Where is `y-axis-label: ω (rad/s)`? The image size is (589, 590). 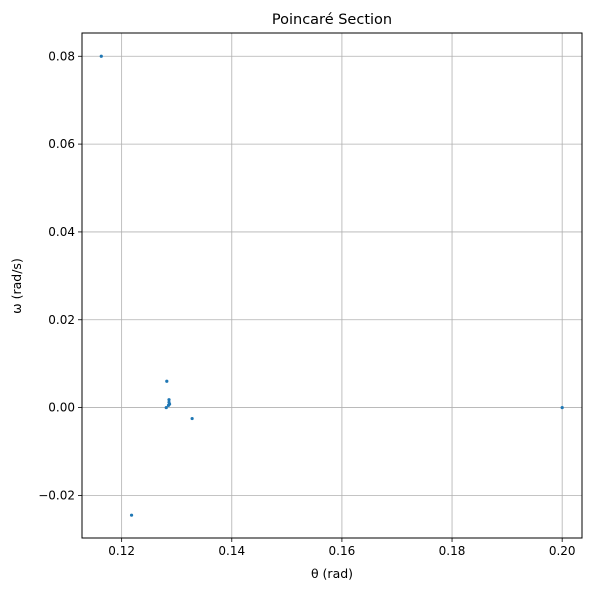 y-axis-label: ω (rad/s) is located at coordinates (16, 286).